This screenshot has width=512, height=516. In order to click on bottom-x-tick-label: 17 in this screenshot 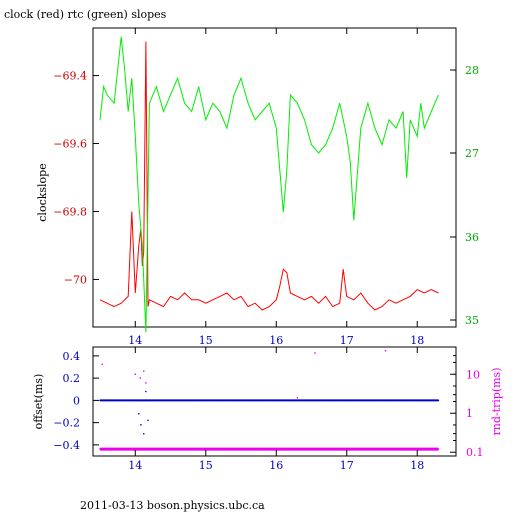, I will do `click(347, 465)`.